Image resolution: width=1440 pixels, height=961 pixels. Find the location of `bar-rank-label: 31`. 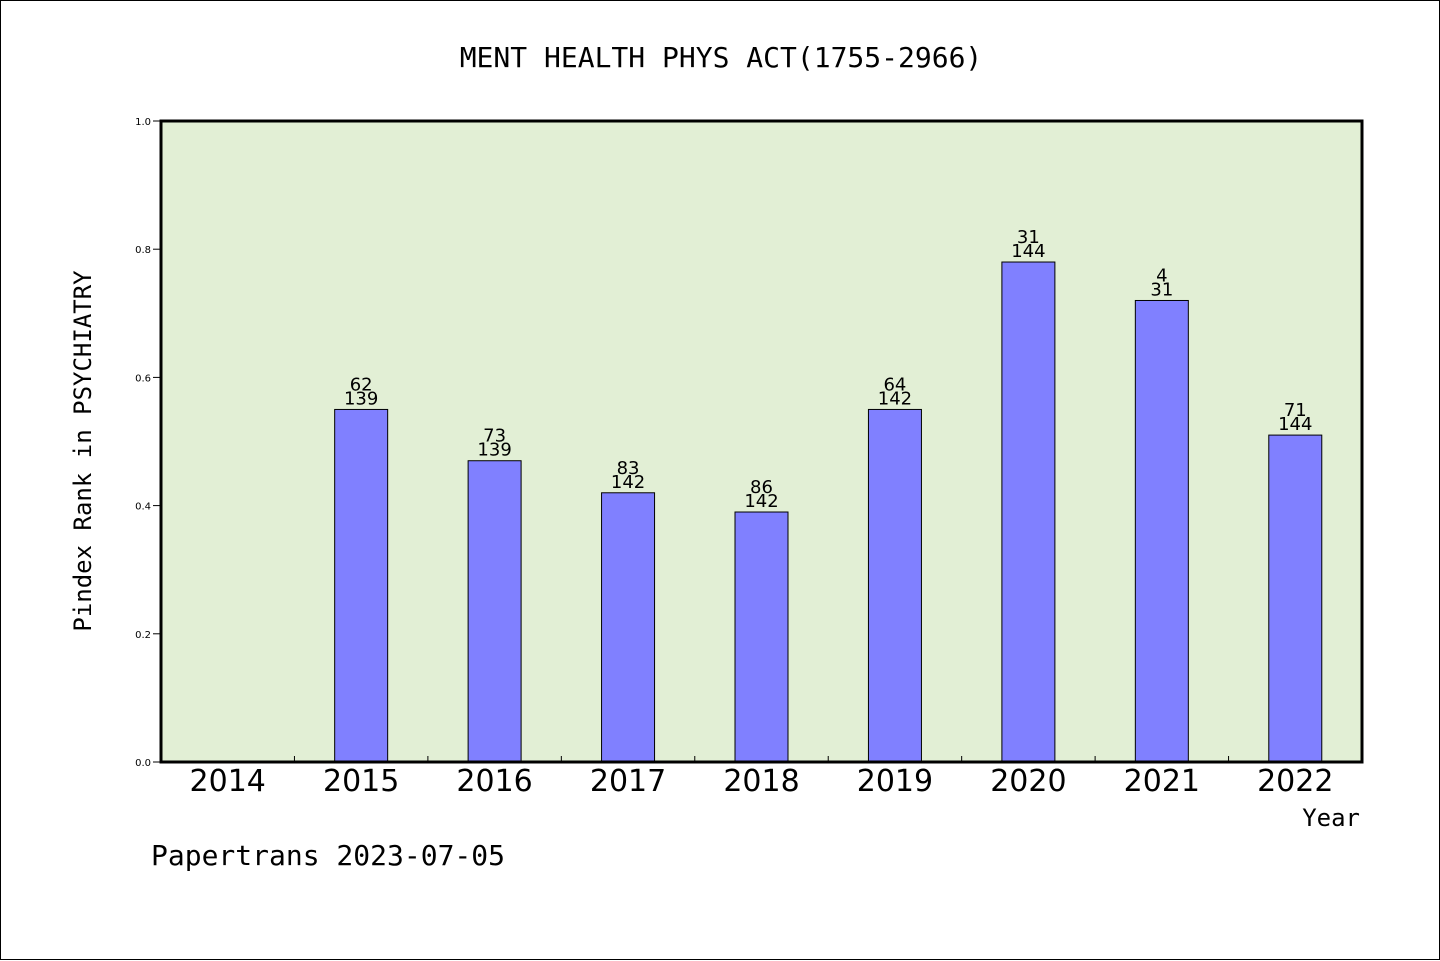

bar-rank-label: 31 is located at coordinates (1028, 237).